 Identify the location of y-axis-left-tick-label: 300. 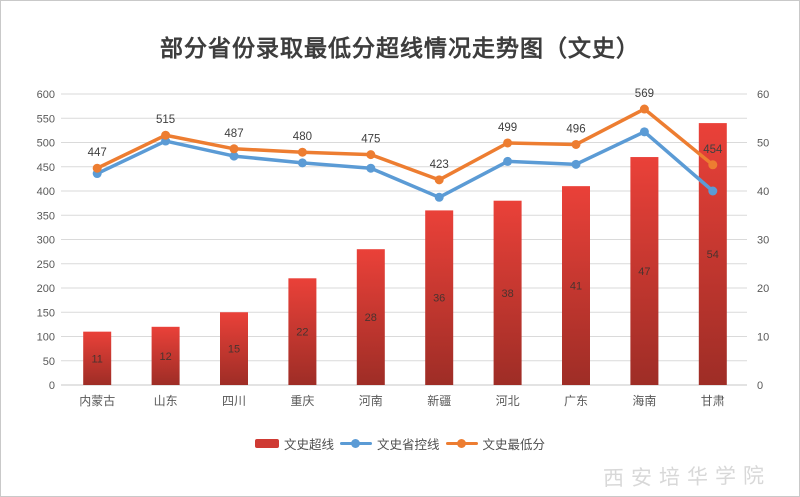
(46, 241).